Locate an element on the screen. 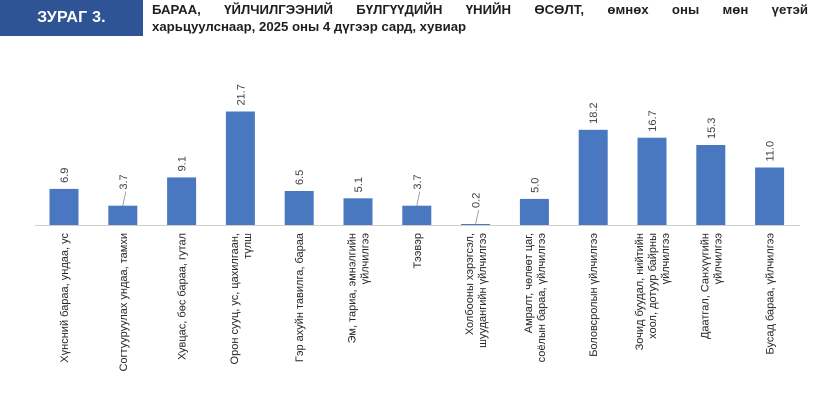  figure-label-badge: ЗУРАГ 3. is located at coordinates (71, 18).